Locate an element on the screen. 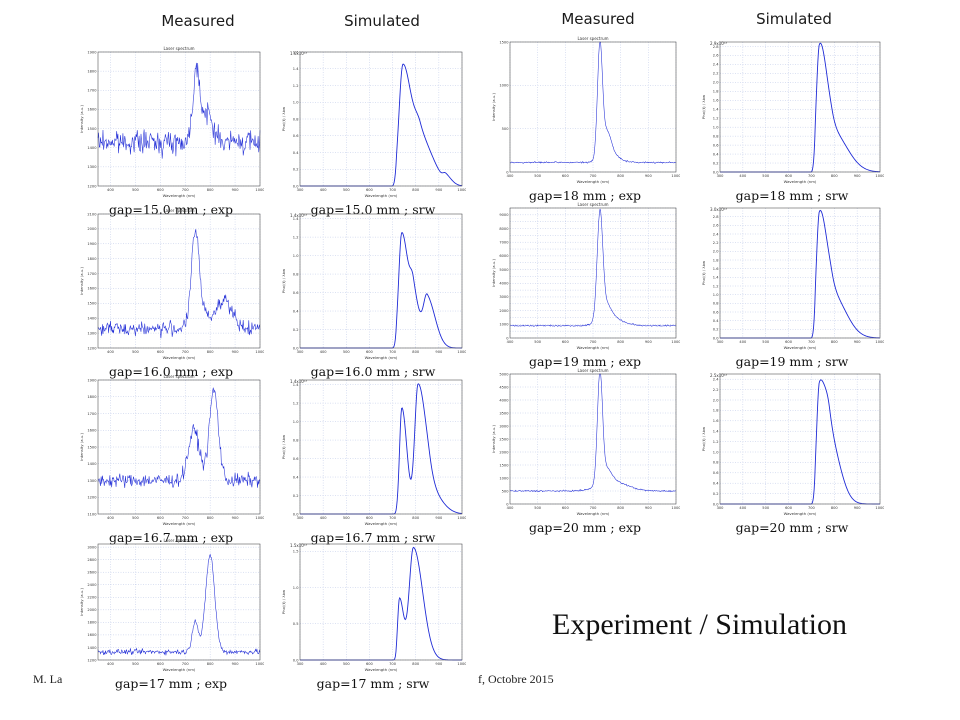  y-tick-label: 0.2 is located at coordinates (296, 330).